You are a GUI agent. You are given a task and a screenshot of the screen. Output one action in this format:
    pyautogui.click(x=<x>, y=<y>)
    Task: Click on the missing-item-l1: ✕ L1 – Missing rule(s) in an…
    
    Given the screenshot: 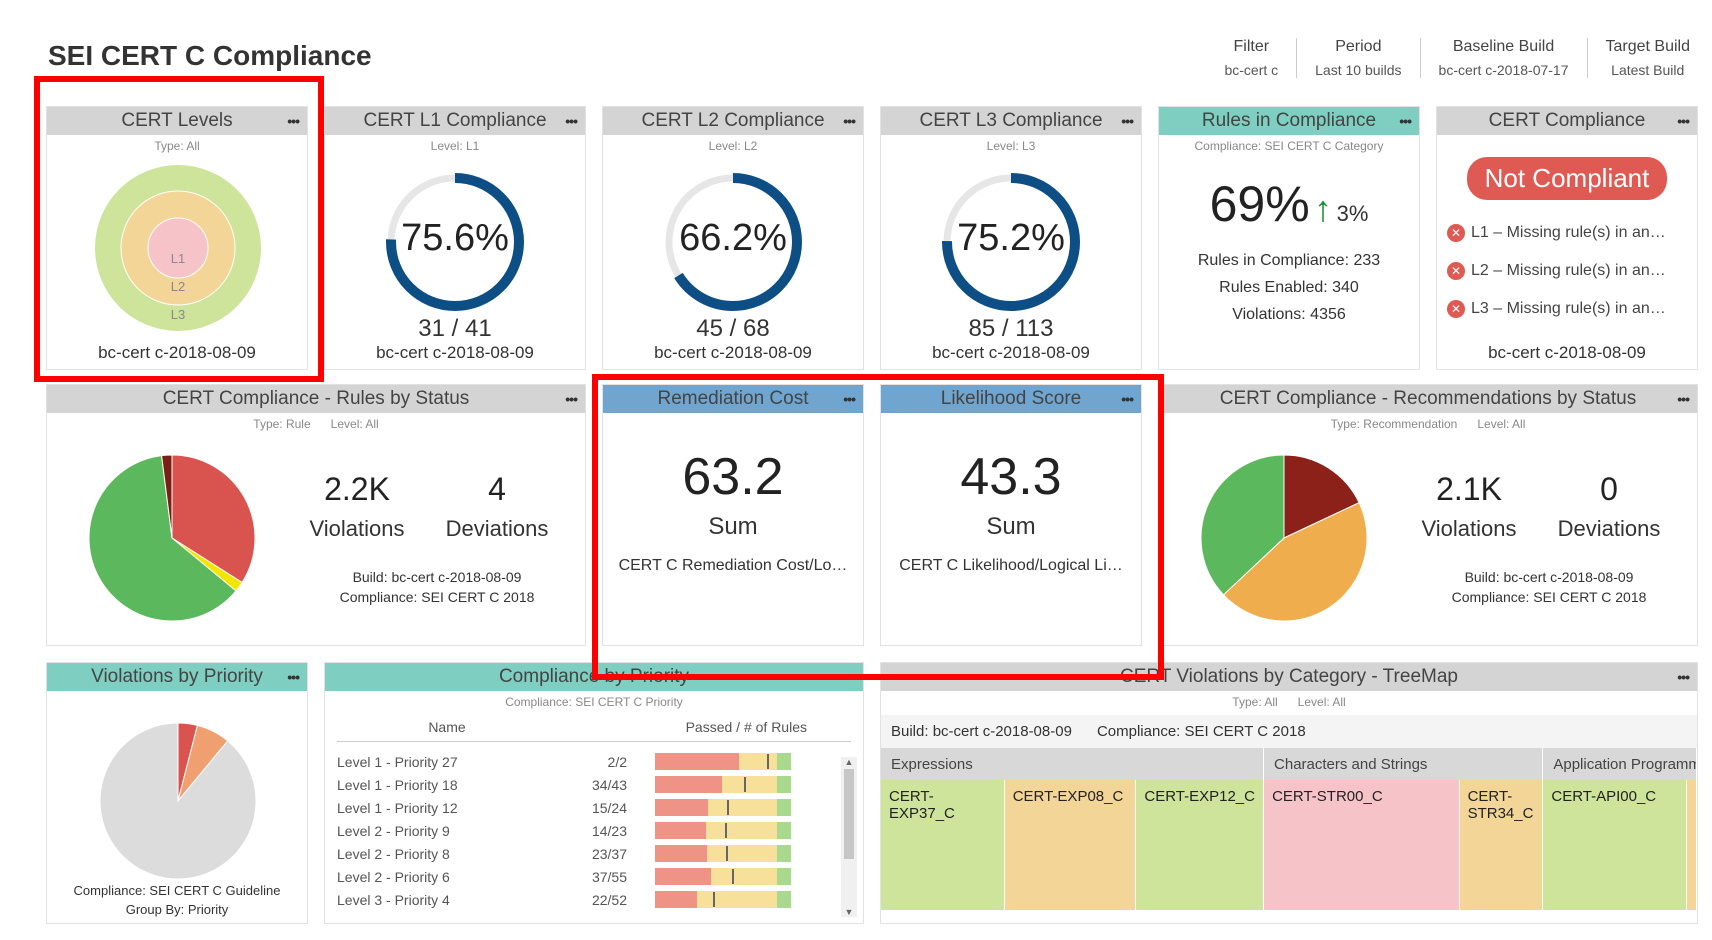 What is the action you would take?
    pyautogui.click(x=1572, y=233)
    